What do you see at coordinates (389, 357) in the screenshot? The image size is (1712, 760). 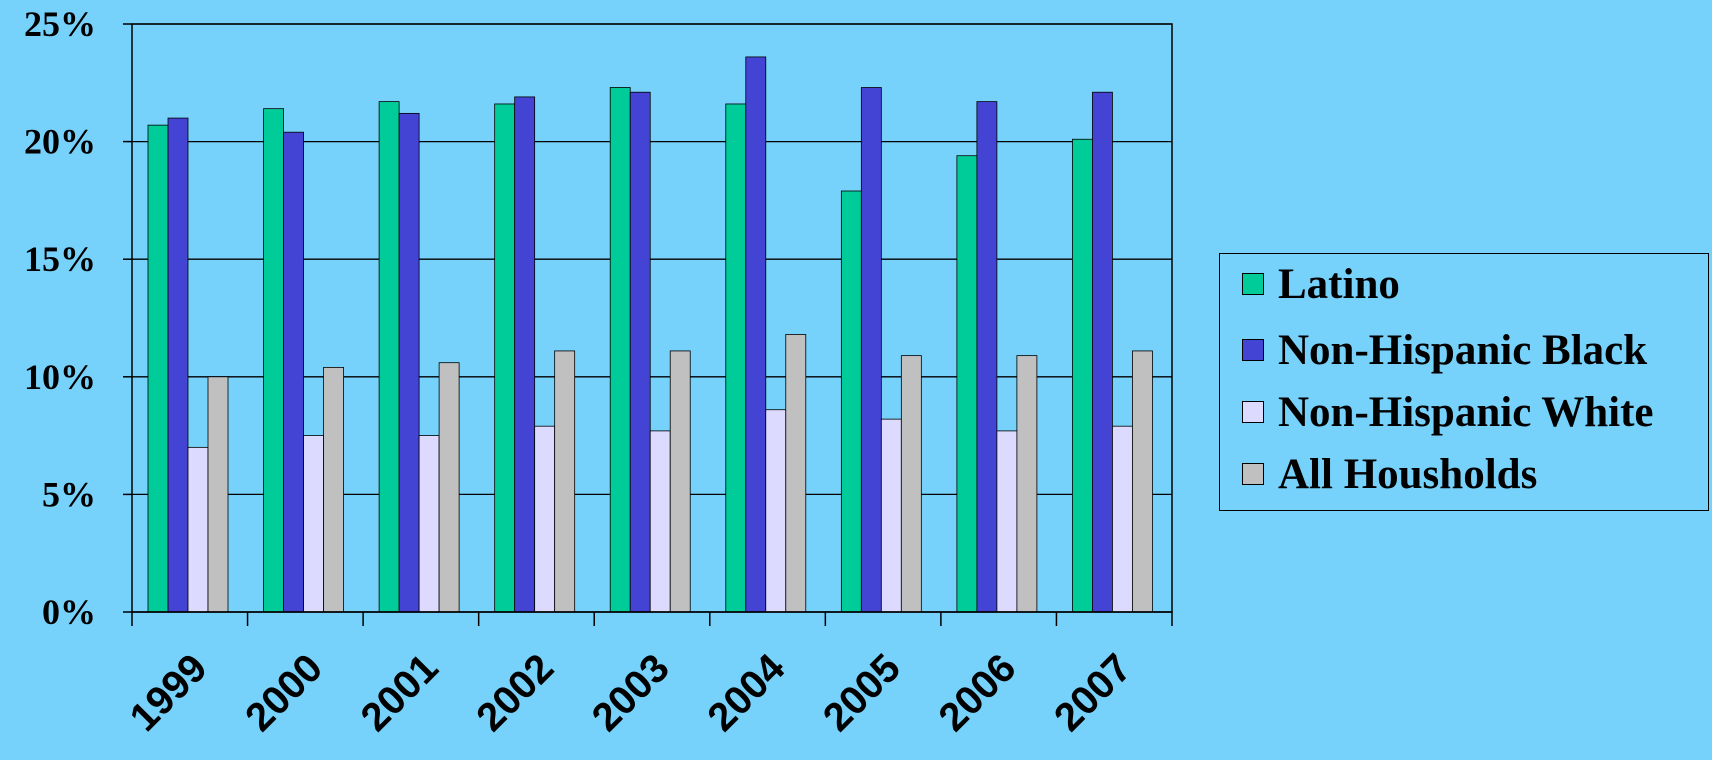 I see `bar-latino-2001` at bounding box center [389, 357].